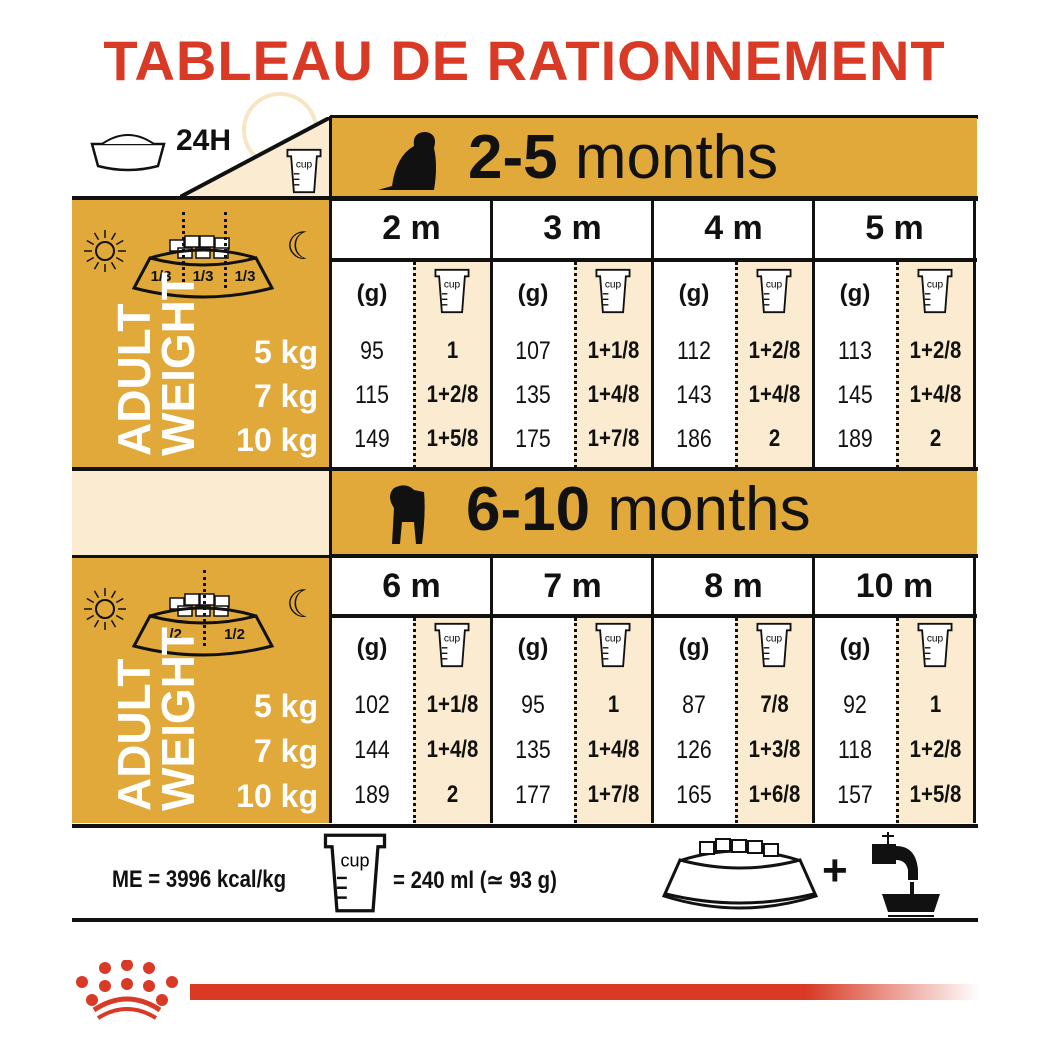 This screenshot has height=1049, width=1049. What do you see at coordinates (105, 251) in the screenshot?
I see `sun-icon` at bounding box center [105, 251].